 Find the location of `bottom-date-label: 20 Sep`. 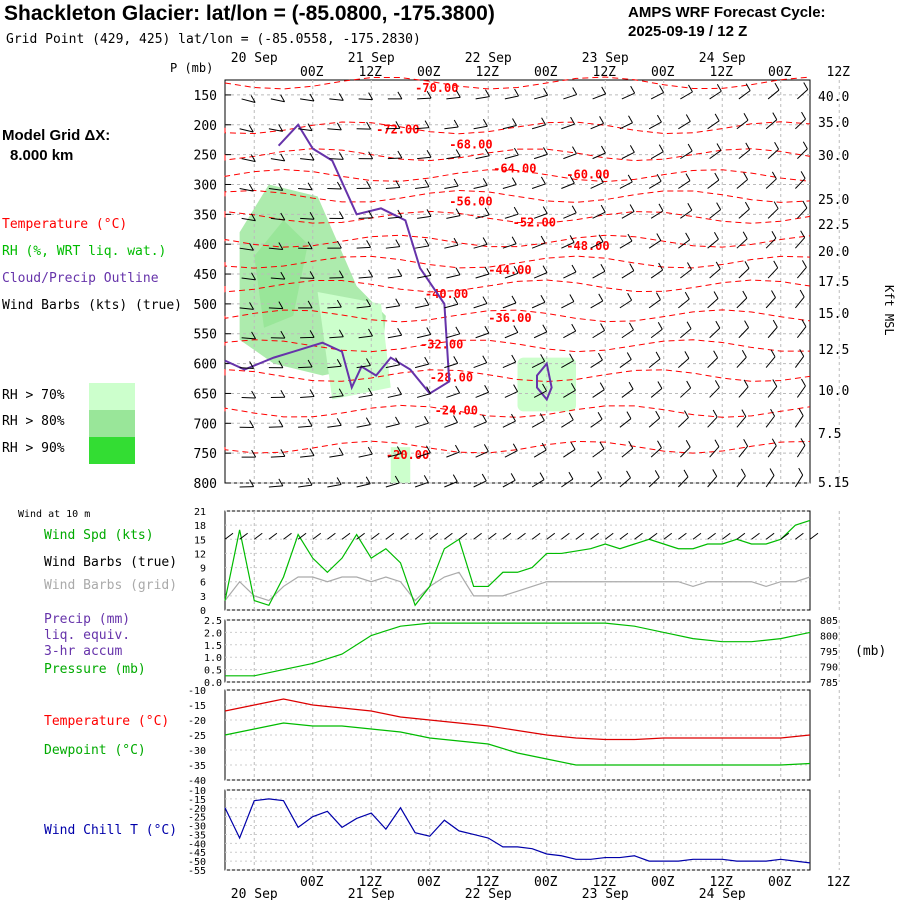

bottom-date-label: 20 Sep is located at coordinates (254, 893).